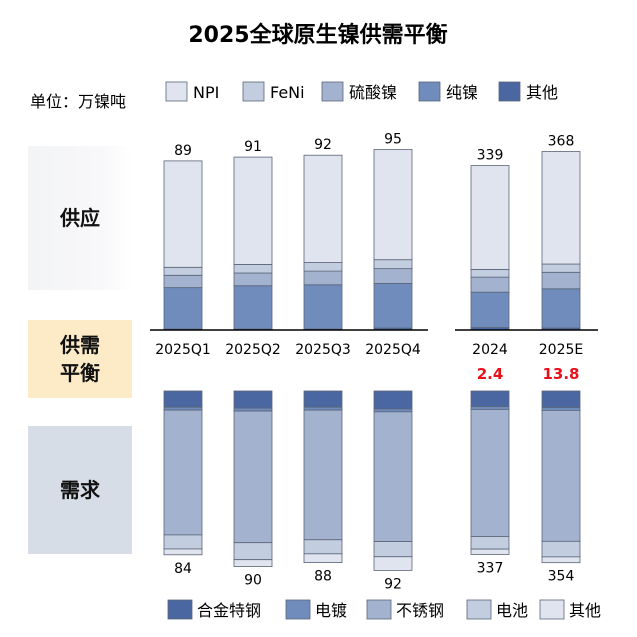  I want to click on demand-legend-label: 合金特钢, so click(229, 610).